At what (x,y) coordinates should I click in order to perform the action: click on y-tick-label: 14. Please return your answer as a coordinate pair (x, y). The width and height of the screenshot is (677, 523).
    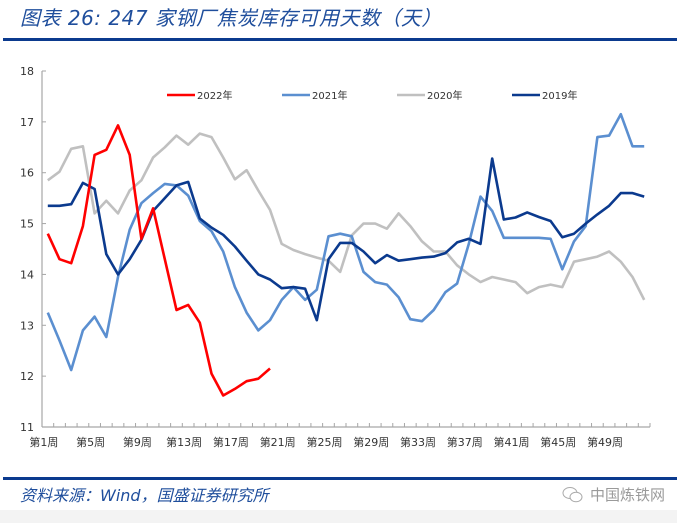
    Looking at the image, I should click on (27, 274).